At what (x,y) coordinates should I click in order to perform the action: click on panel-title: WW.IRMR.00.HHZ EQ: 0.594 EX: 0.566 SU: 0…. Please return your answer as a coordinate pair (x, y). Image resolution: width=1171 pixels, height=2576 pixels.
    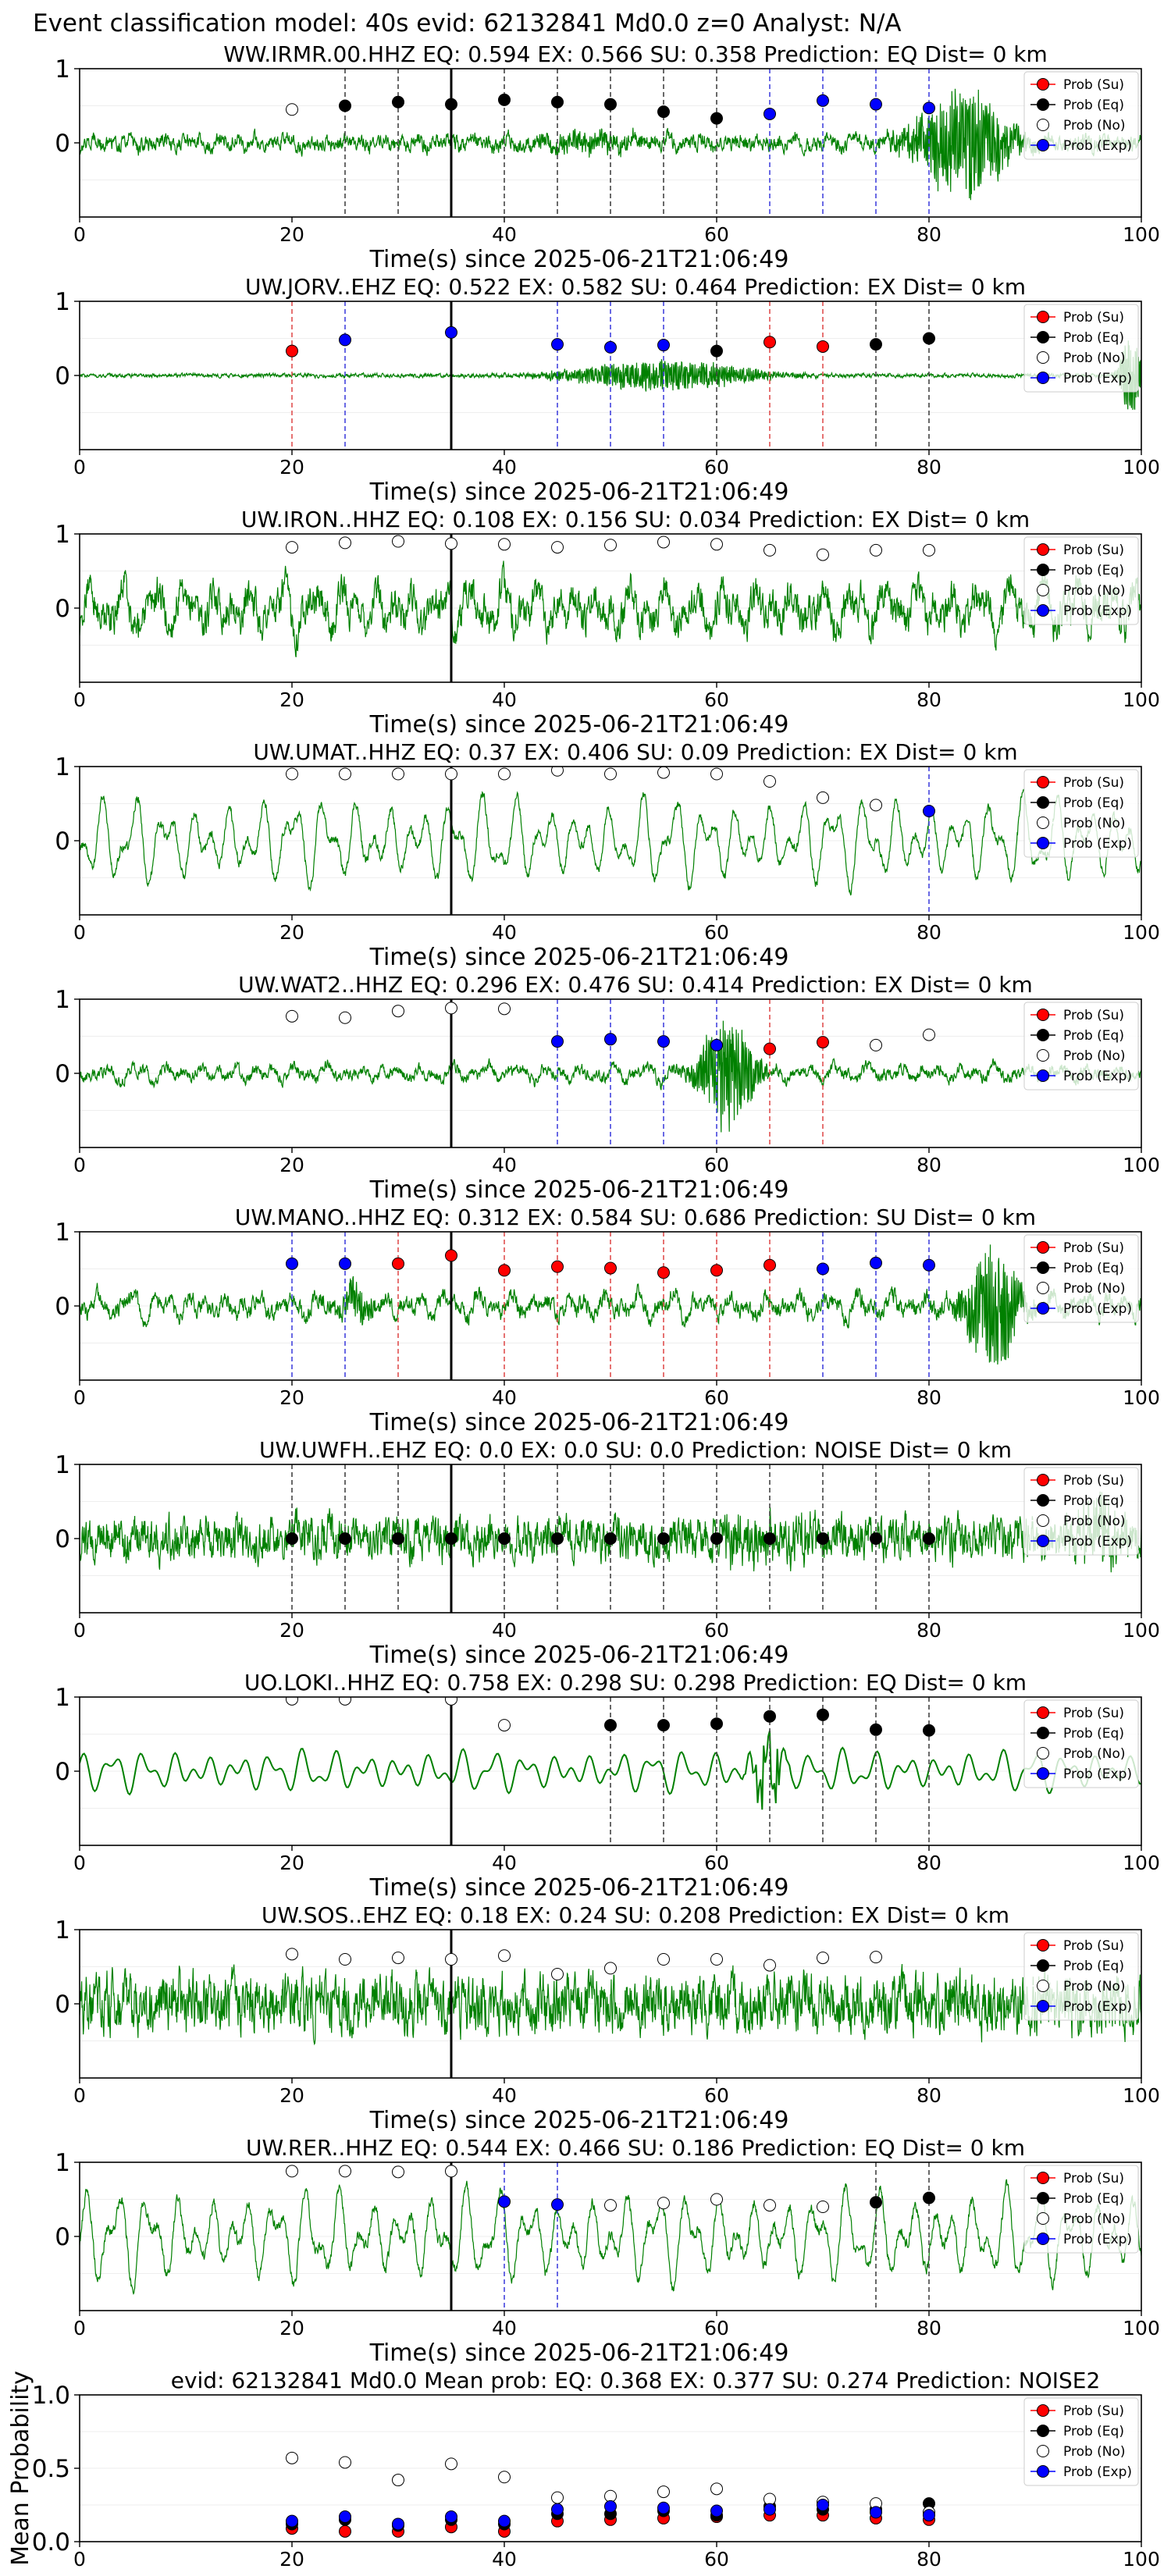
    Looking at the image, I should click on (635, 54).